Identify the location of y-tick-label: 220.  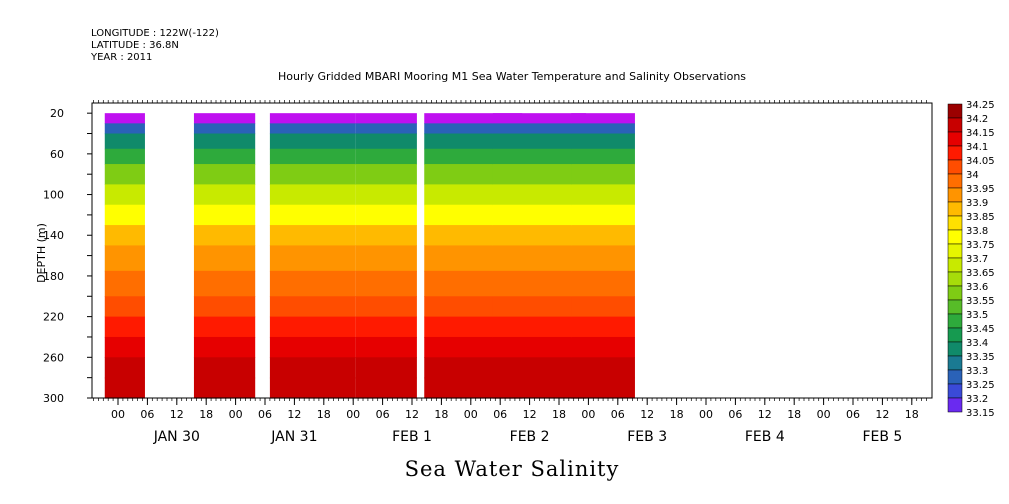
(53, 317).